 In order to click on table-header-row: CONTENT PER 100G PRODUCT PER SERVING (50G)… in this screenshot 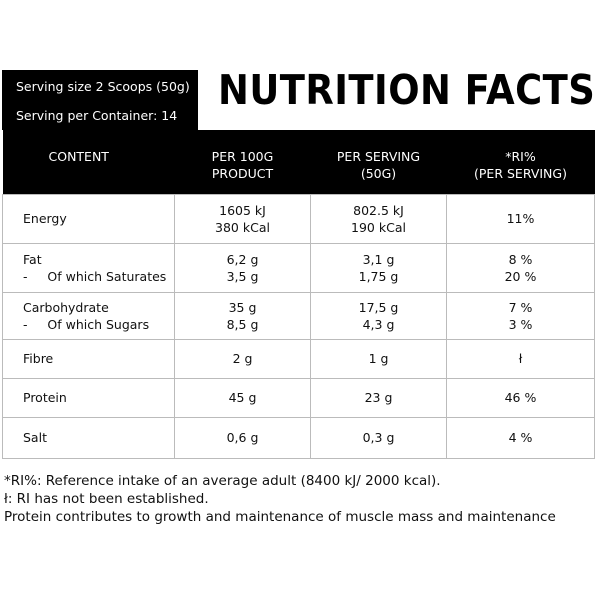, I will do `click(298, 162)`.